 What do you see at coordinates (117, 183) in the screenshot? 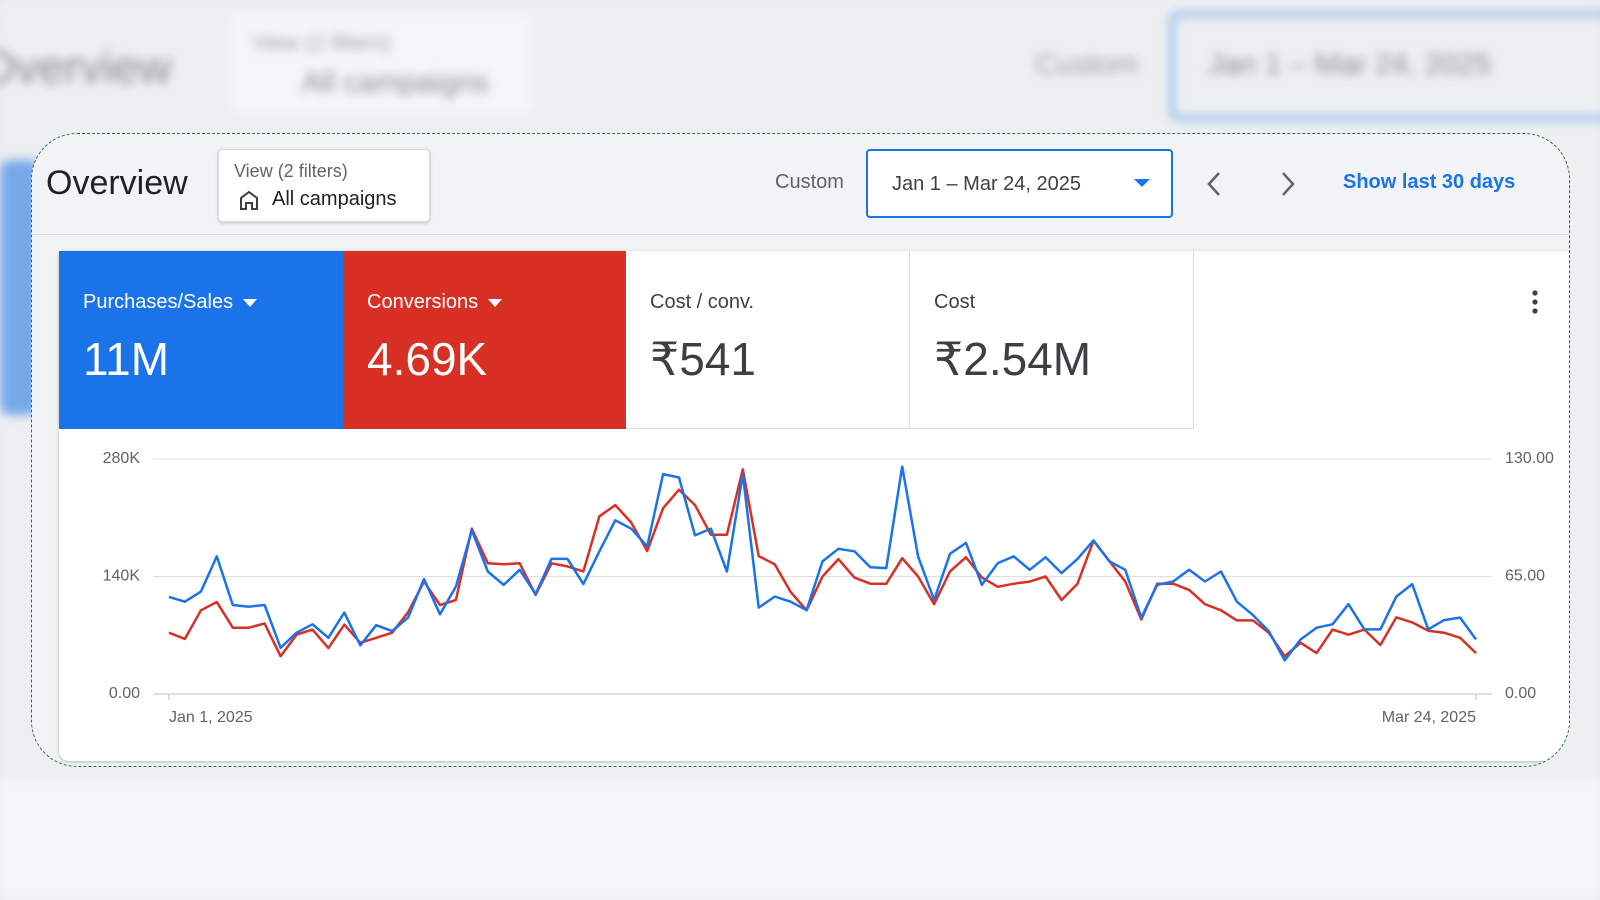
I see `title: Overview` at bounding box center [117, 183].